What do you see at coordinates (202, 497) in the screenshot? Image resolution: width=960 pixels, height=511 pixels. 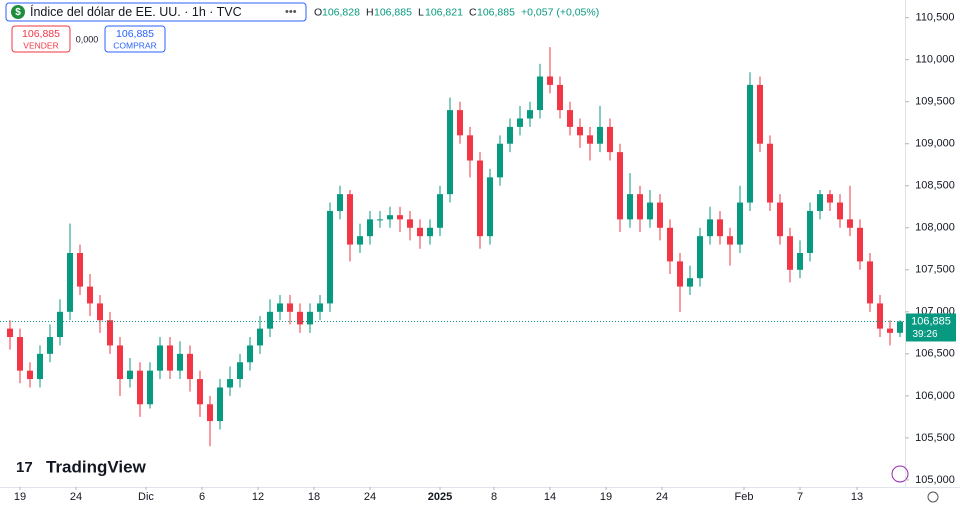 I see `x-tick-label: 6` at bounding box center [202, 497].